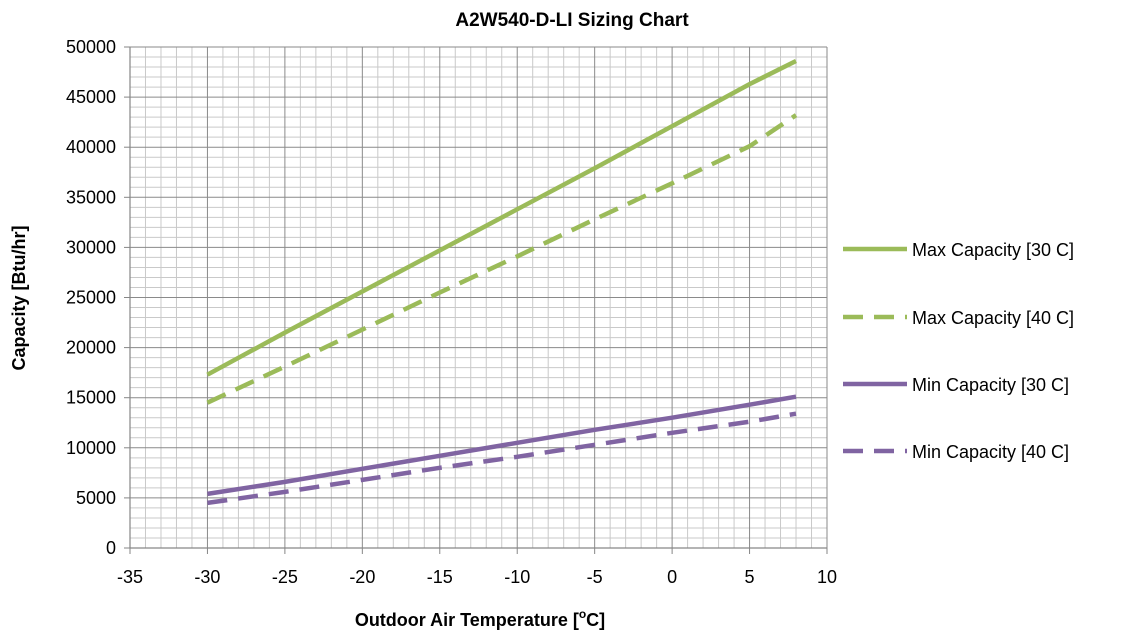 This screenshot has width=1143, height=638. What do you see at coordinates (993, 318) in the screenshot?
I see `legend-label-2: Max Capacity [40 C]` at bounding box center [993, 318].